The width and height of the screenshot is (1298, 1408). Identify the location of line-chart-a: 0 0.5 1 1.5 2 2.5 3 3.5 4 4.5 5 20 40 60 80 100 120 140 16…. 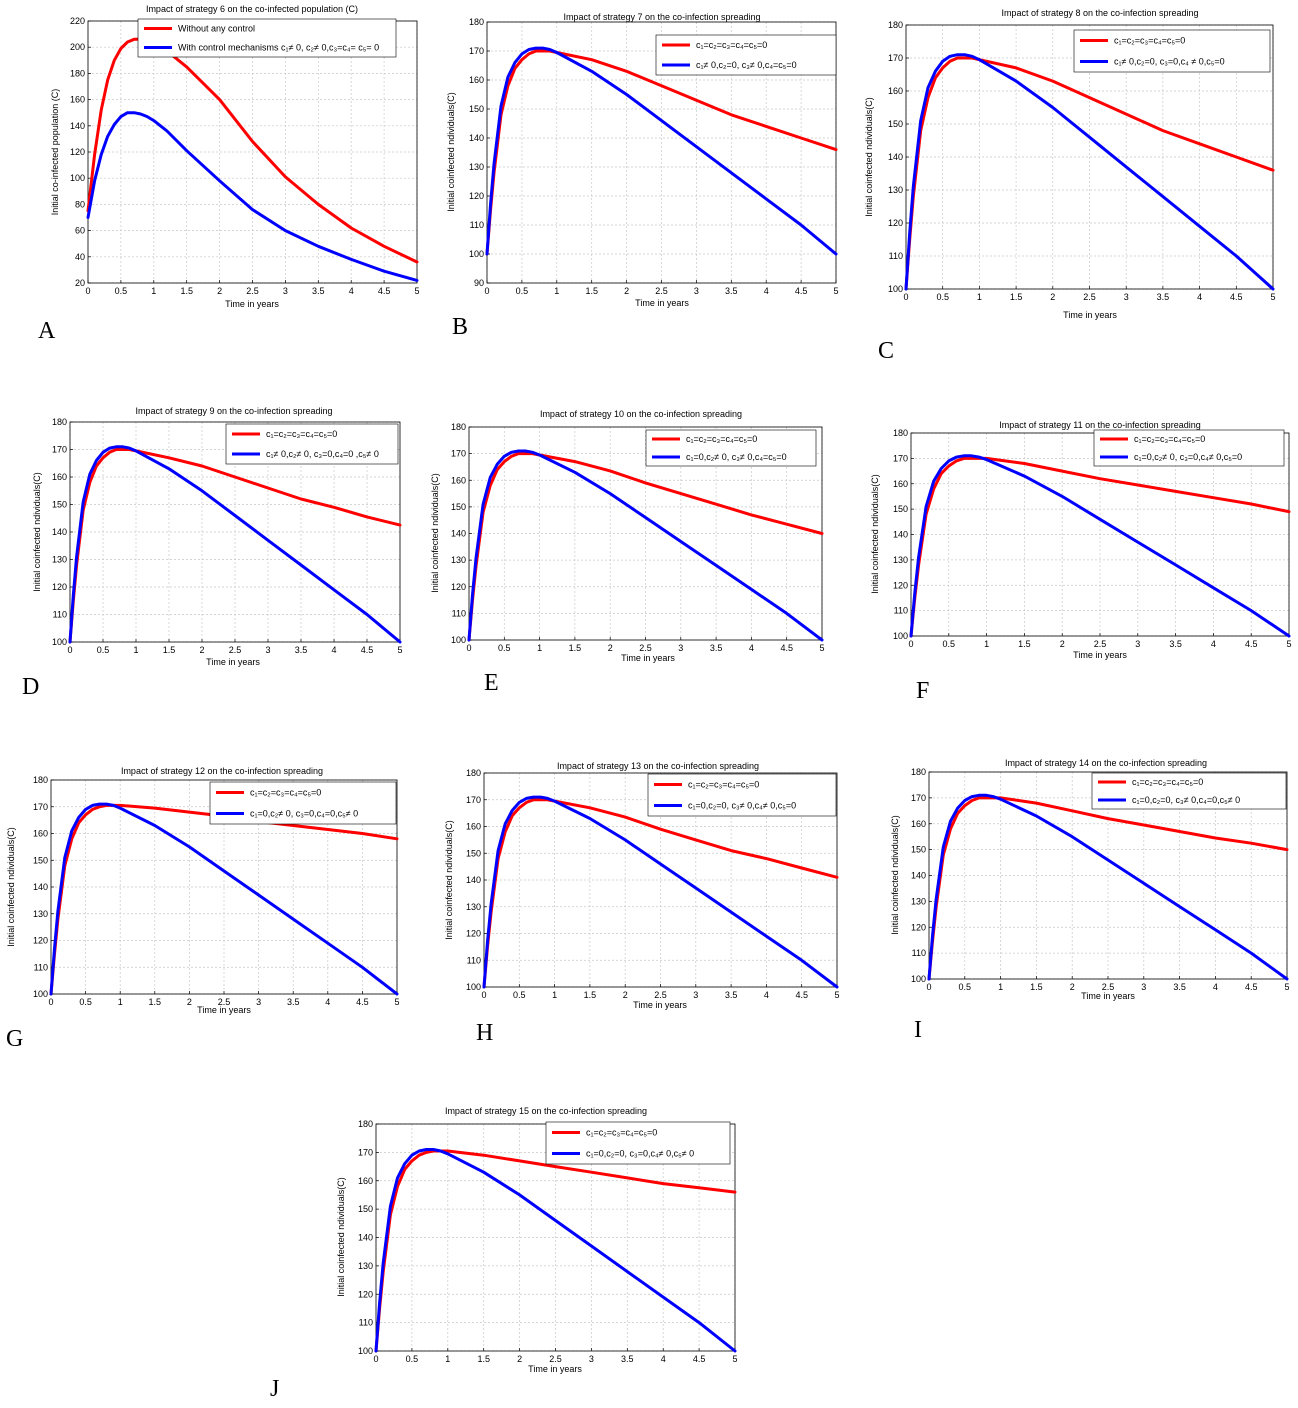
(235, 156).